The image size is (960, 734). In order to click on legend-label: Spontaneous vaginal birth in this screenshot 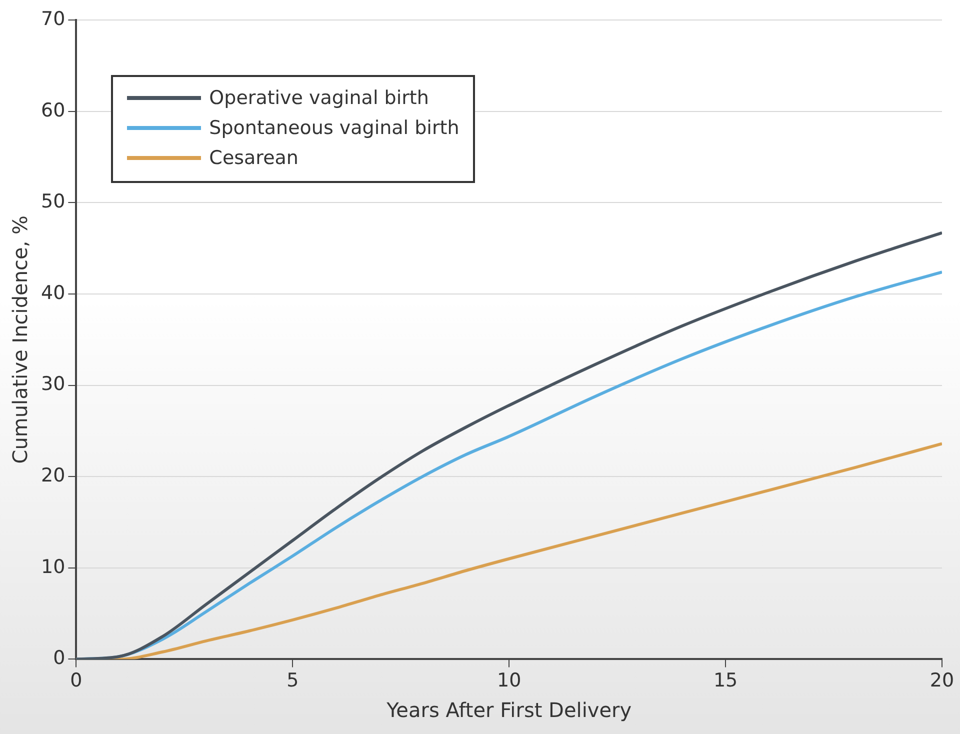, I will do `click(334, 128)`.